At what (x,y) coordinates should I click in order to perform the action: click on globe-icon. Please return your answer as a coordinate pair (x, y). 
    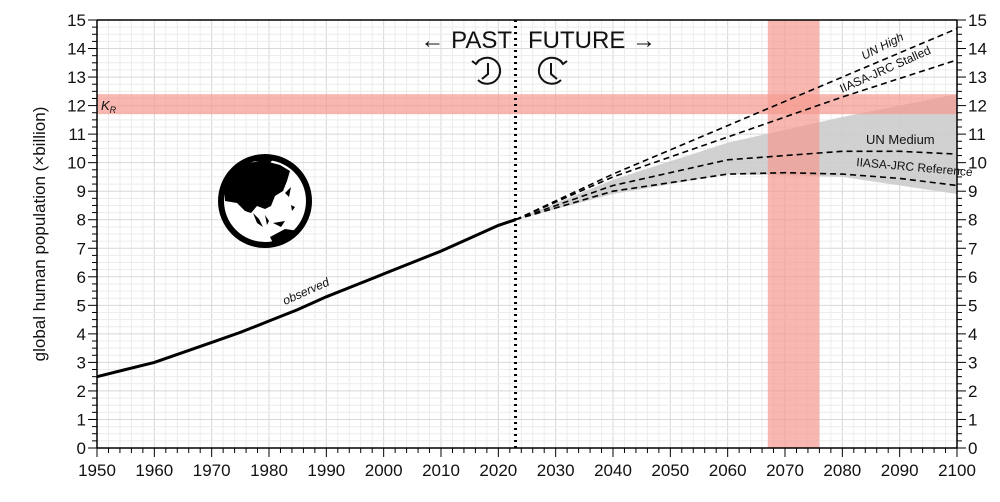
    Looking at the image, I should click on (265, 201).